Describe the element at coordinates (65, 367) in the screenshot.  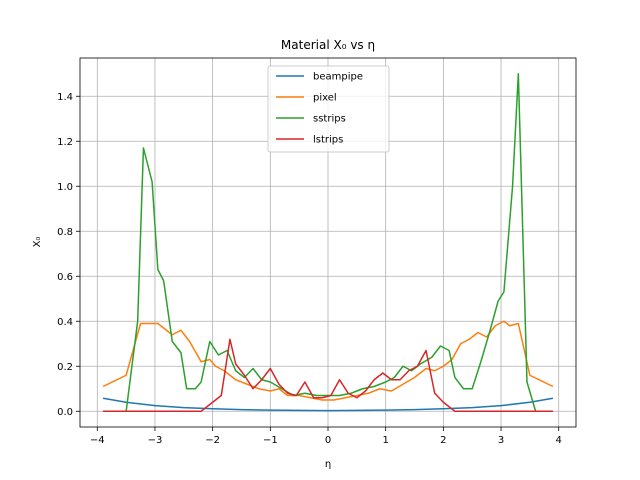
I see `y-tick-label: 0.2` at that location.